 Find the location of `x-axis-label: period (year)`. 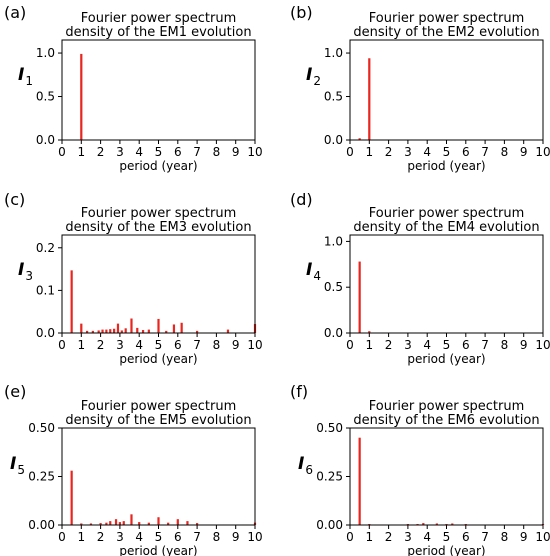

x-axis-label: period (year) is located at coordinates (158, 550).